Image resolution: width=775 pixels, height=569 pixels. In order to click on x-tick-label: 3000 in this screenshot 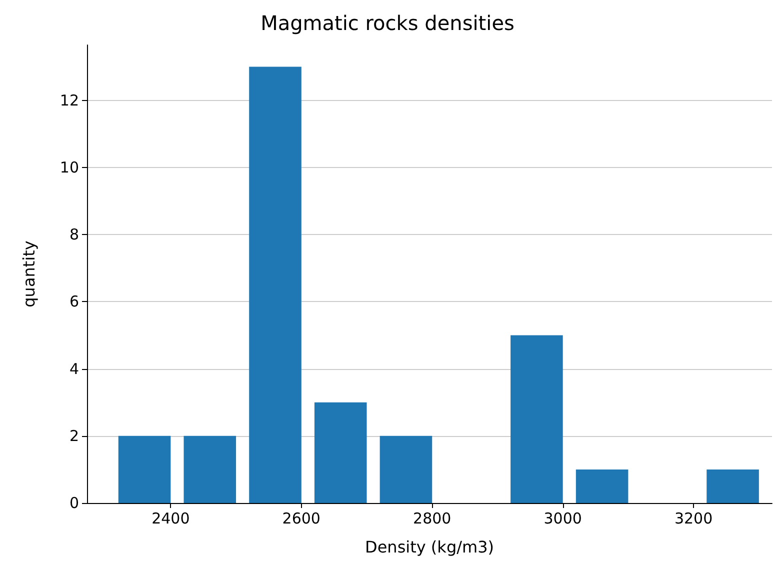, I will do `click(563, 519)`.